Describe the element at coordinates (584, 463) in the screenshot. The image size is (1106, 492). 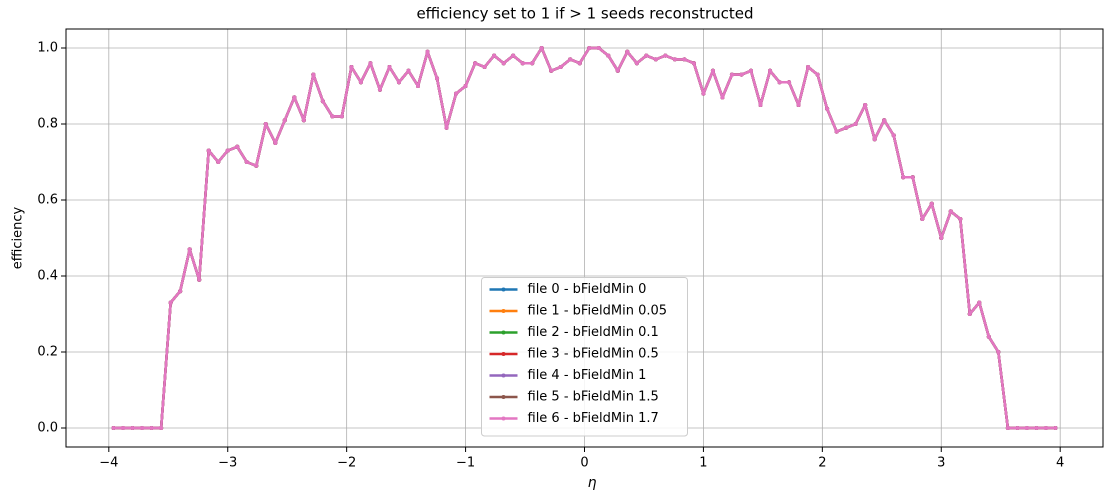
I see `x-tick-label: 0` at that location.